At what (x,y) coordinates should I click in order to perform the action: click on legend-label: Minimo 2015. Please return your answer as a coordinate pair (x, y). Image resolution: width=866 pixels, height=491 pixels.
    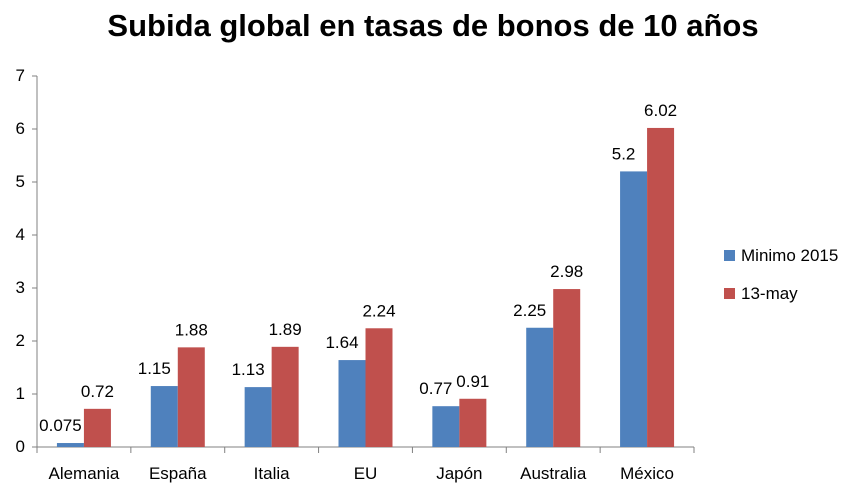
    Looking at the image, I should click on (789, 255).